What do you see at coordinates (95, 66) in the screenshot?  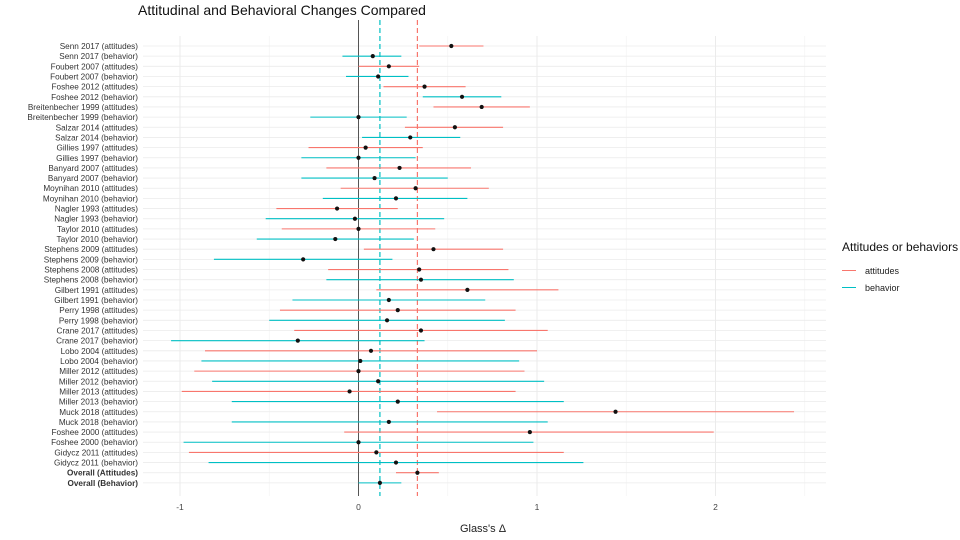 I see `y-axis-label: Foubert 2007 (attitudes)` at bounding box center [95, 66].